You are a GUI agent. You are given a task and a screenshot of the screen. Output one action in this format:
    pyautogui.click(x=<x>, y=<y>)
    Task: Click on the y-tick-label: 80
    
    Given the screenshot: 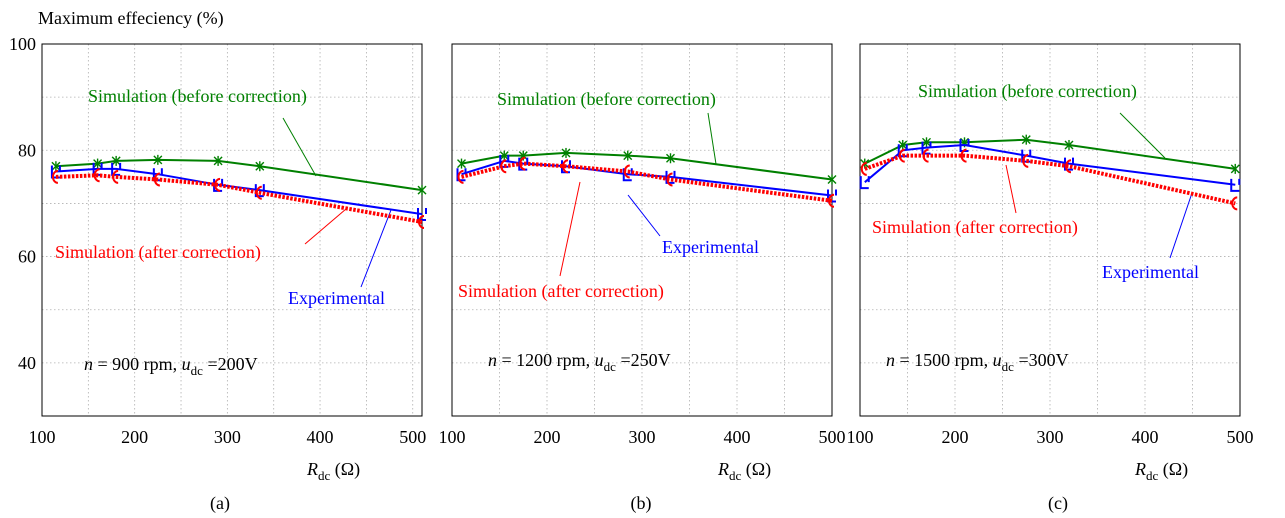 What is the action you would take?
    pyautogui.click(x=27, y=150)
    